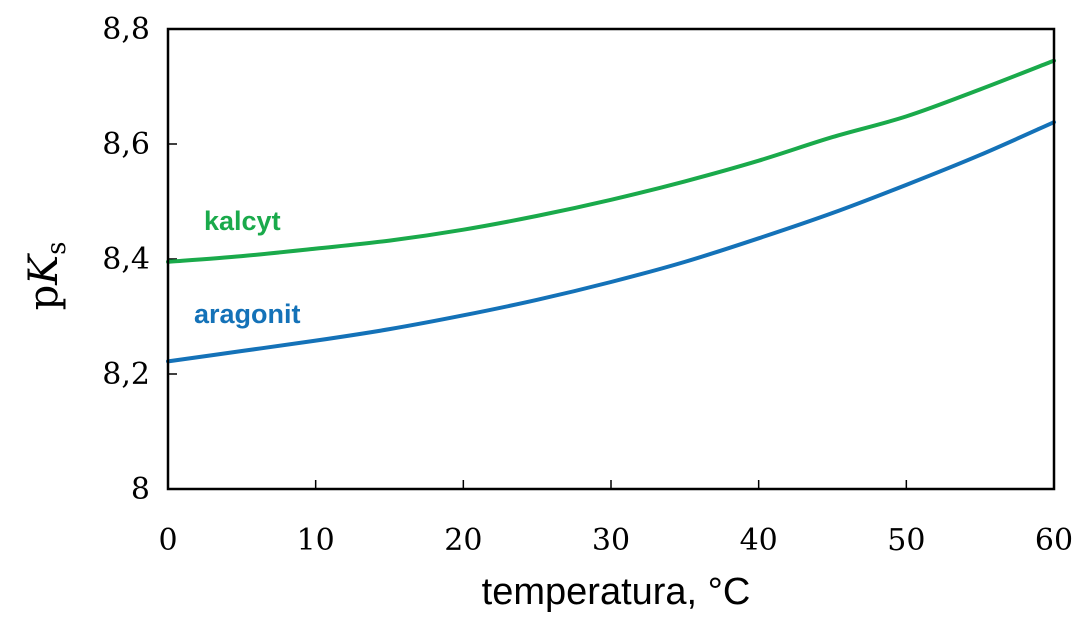 This screenshot has height=619, width=1077. Describe the element at coordinates (126, 374) in the screenshot. I see `y-tick-label: 8,2` at that location.